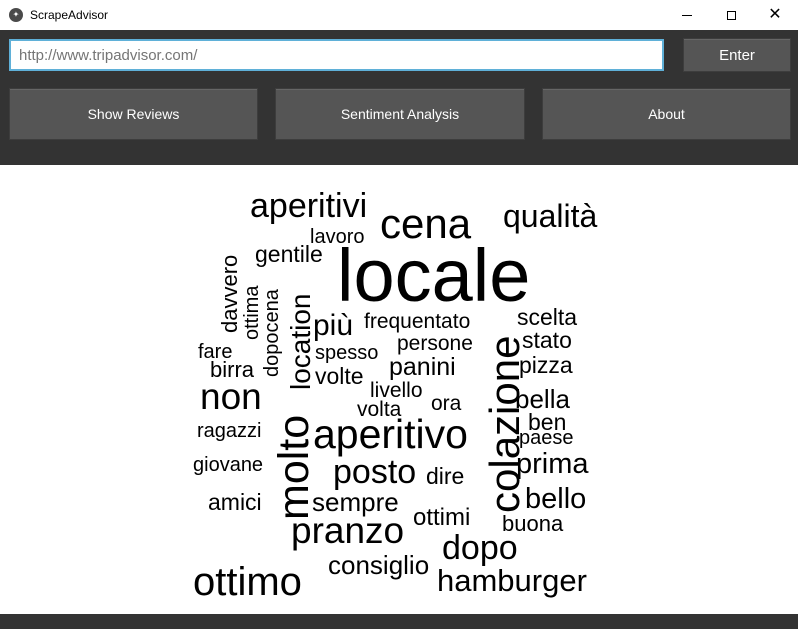  Describe the element at coordinates (400, 114) in the screenshot. I see `sentiment-analysis-button: Sentiment Analysis` at that location.